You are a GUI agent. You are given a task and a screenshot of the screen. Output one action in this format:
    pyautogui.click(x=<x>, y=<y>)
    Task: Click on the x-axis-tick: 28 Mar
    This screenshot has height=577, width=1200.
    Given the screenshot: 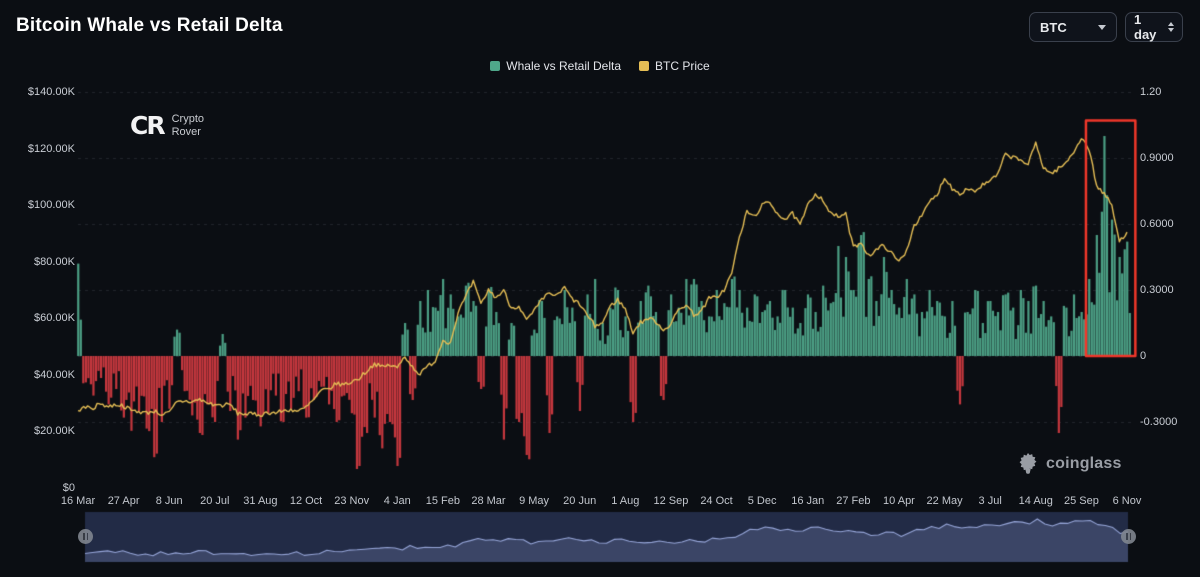 What is the action you would take?
    pyautogui.click(x=488, y=501)
    